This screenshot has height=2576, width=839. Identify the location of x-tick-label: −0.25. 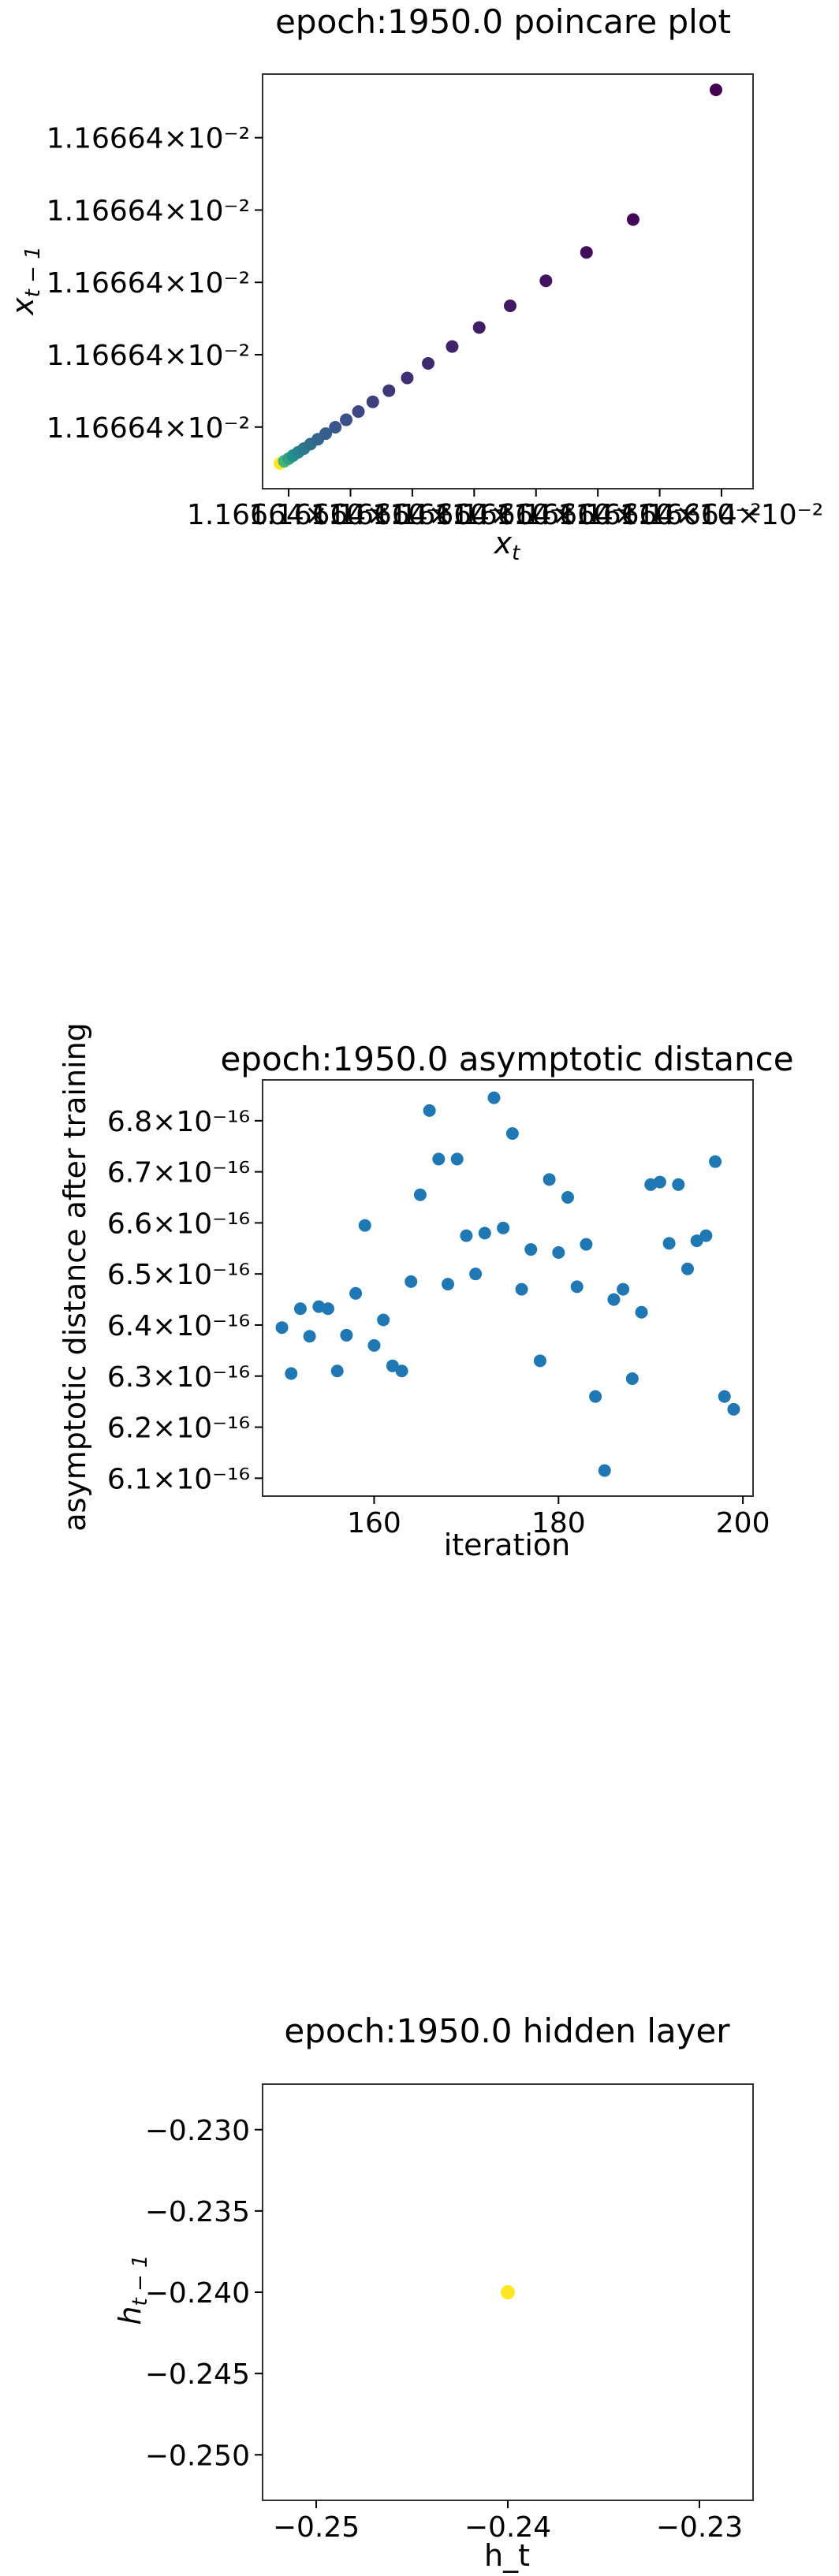
(316, 2527).